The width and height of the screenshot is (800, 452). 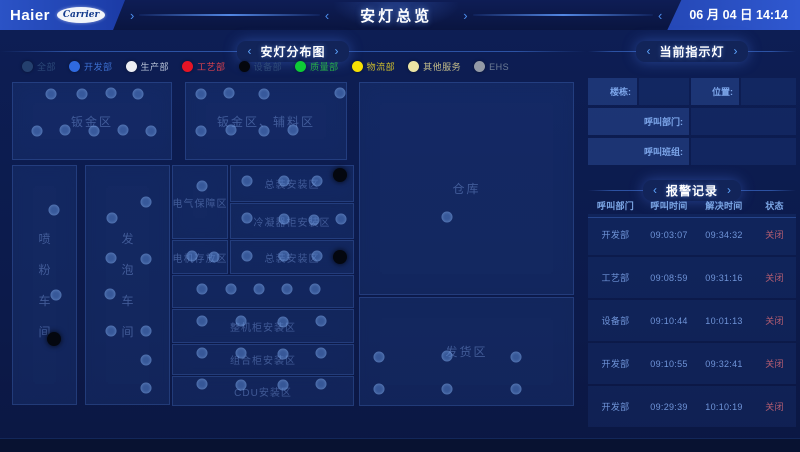 I want to click on legend-item-开发部: 开发部, so click(x=91, y=66).